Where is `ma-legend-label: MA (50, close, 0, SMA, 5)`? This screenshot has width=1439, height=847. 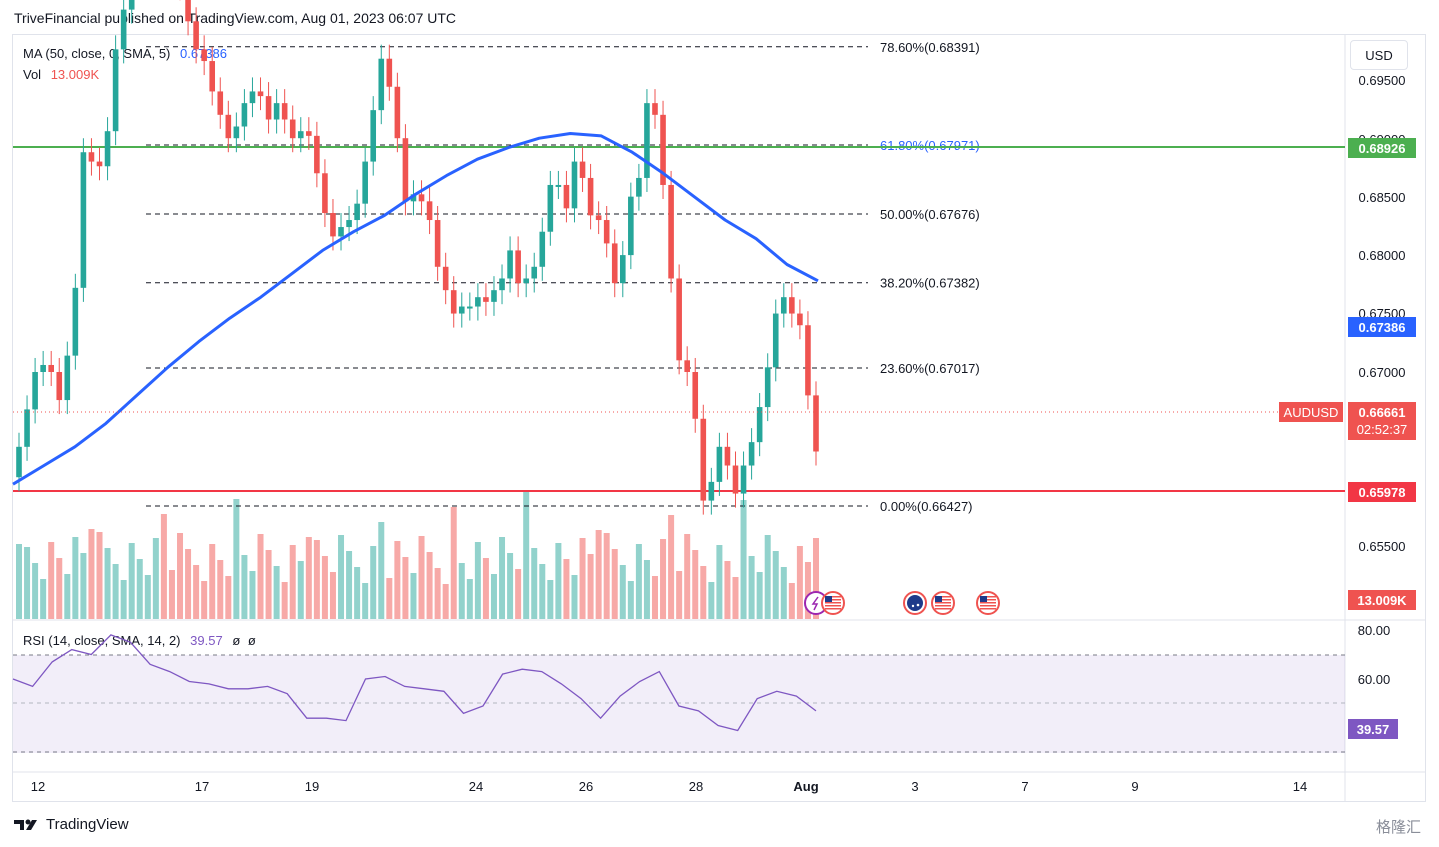 ma-legend-label: MA (50, close, 0, SMA, 5) is located at coordinates (97, 53).